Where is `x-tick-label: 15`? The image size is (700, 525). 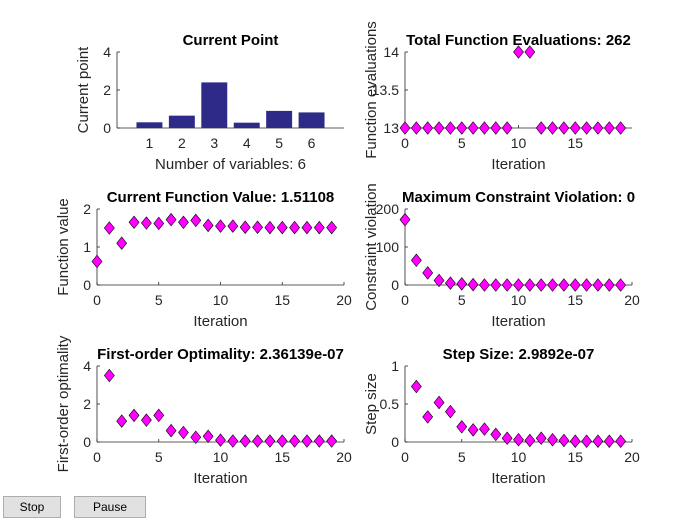 x-tick-label: 15 is located at coordinates (575, 143).